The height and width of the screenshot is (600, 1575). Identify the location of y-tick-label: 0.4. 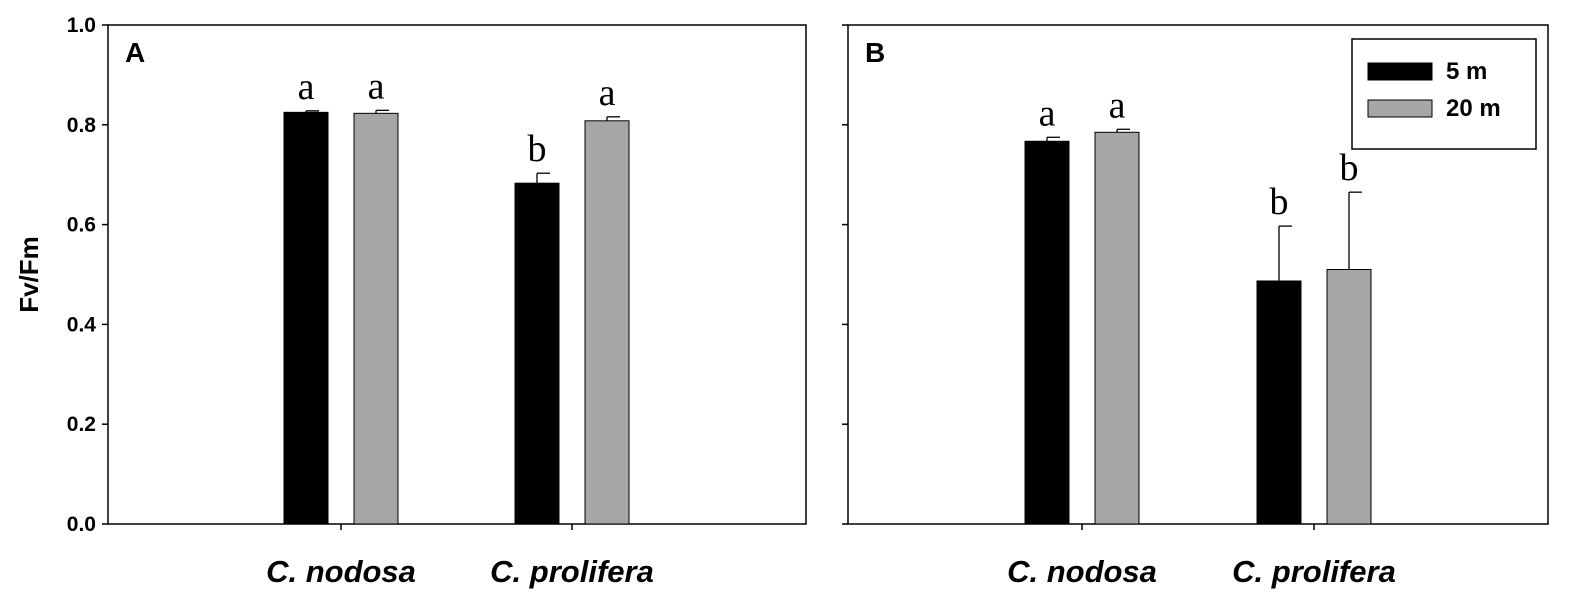
(82, 324).